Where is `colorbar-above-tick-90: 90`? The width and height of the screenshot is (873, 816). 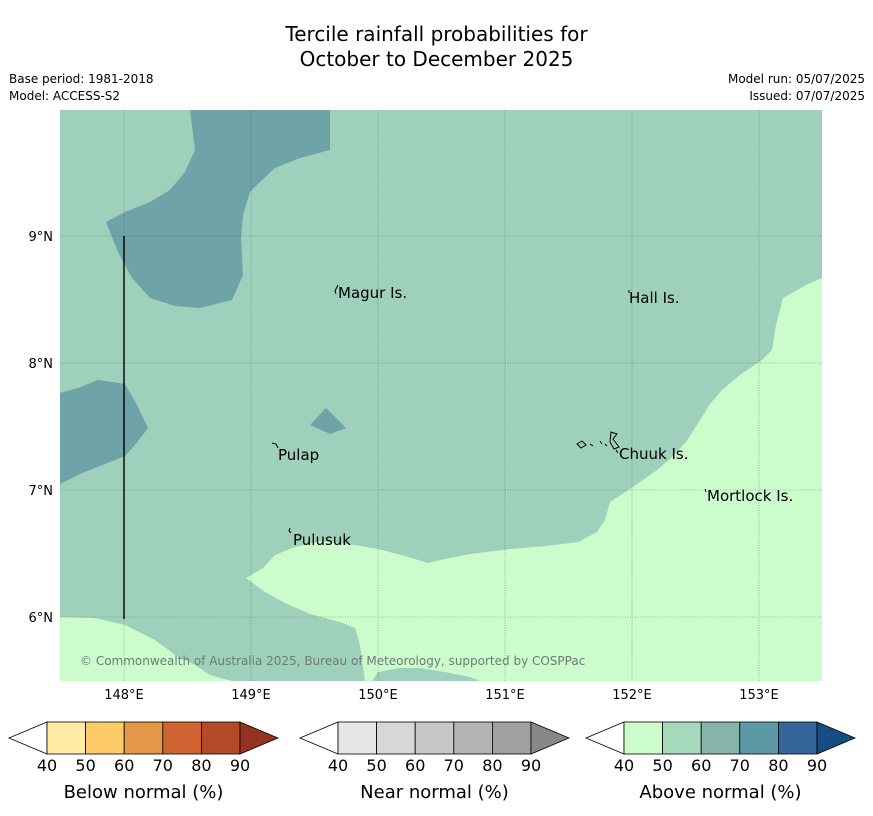 colorbar-above-tick-90: 90 is located at coordinates (817, 765).